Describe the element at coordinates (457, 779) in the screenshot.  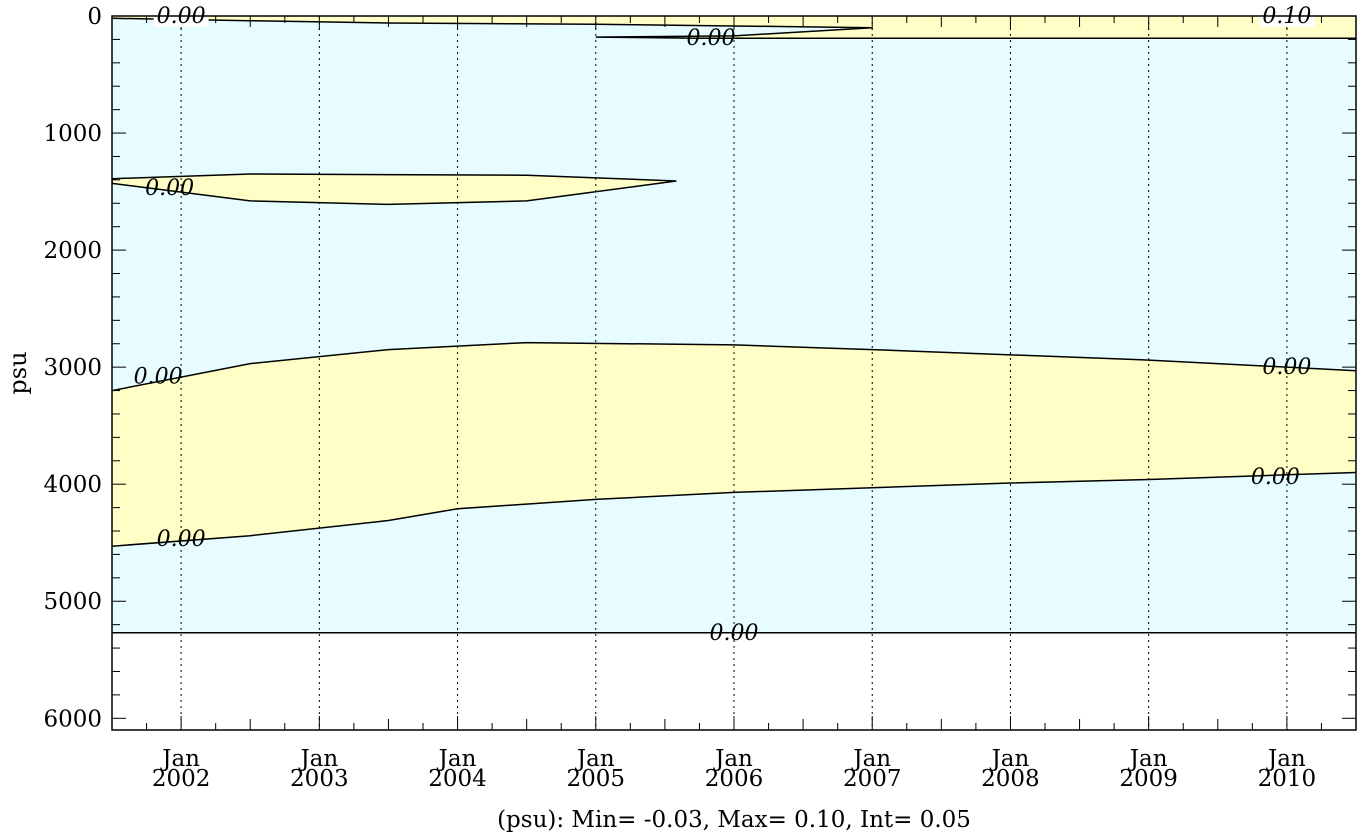
I see `x-tick-label-year: 2004` at that location.